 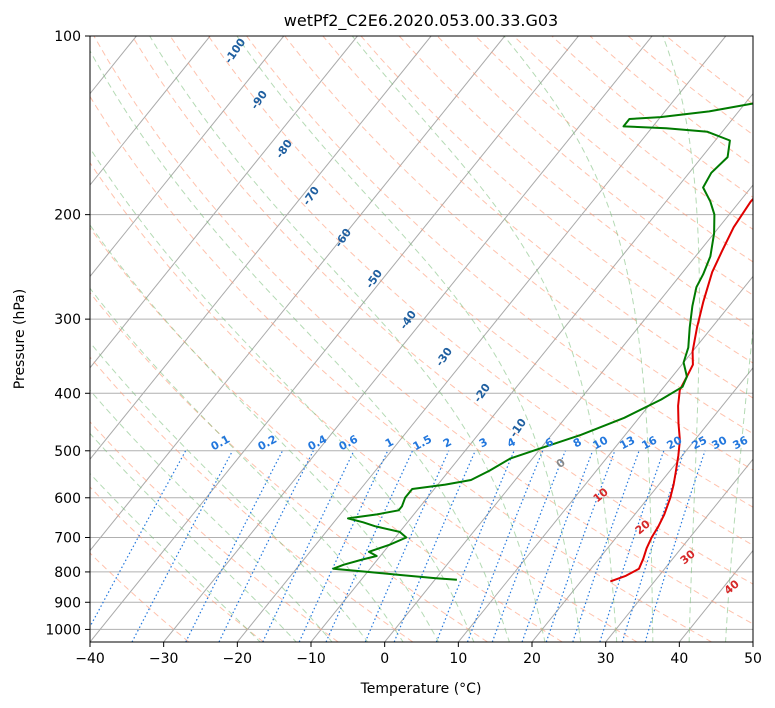 I want to click on y-tick-label: 300, so click(x=67, y=320).